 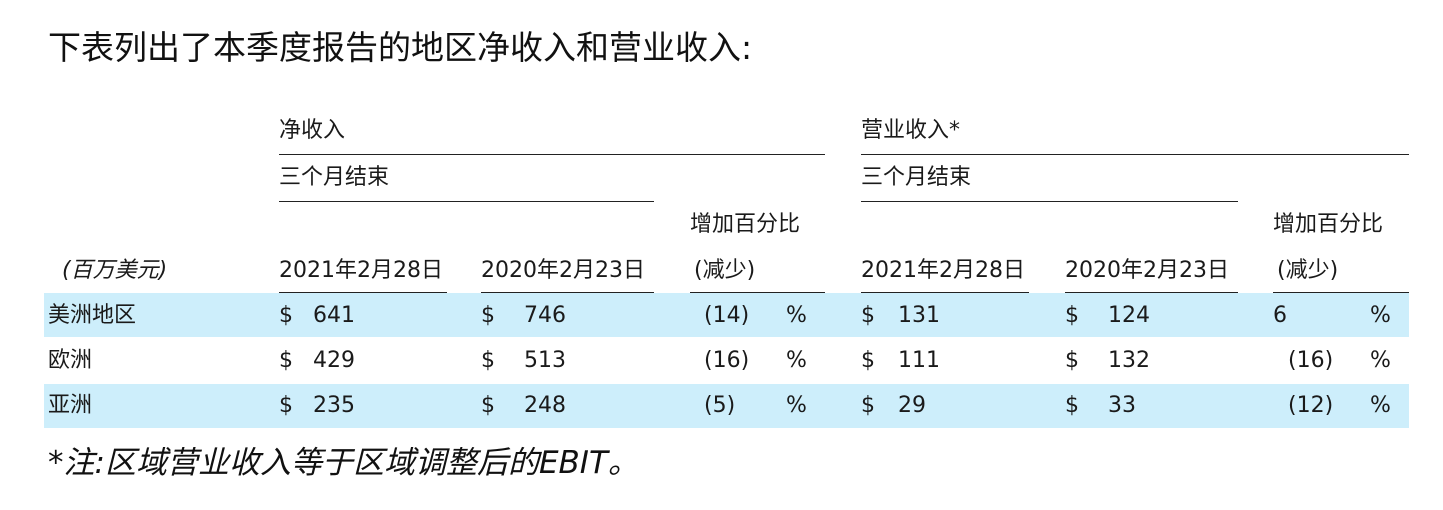 I want to click on operating-income-period-label: 三个月结束, so click(x=916, y=177).